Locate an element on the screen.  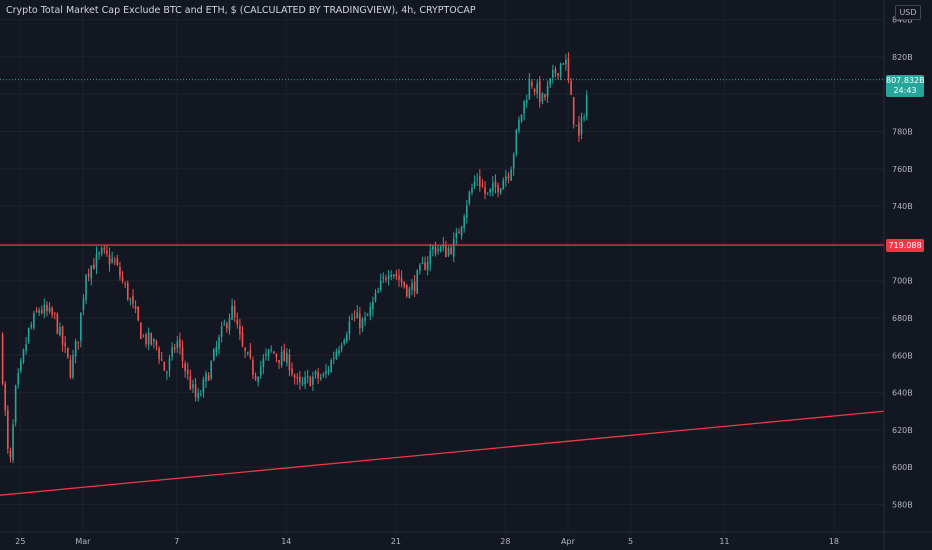
time-tick-label: 18 is located at coordinates (834, 541).